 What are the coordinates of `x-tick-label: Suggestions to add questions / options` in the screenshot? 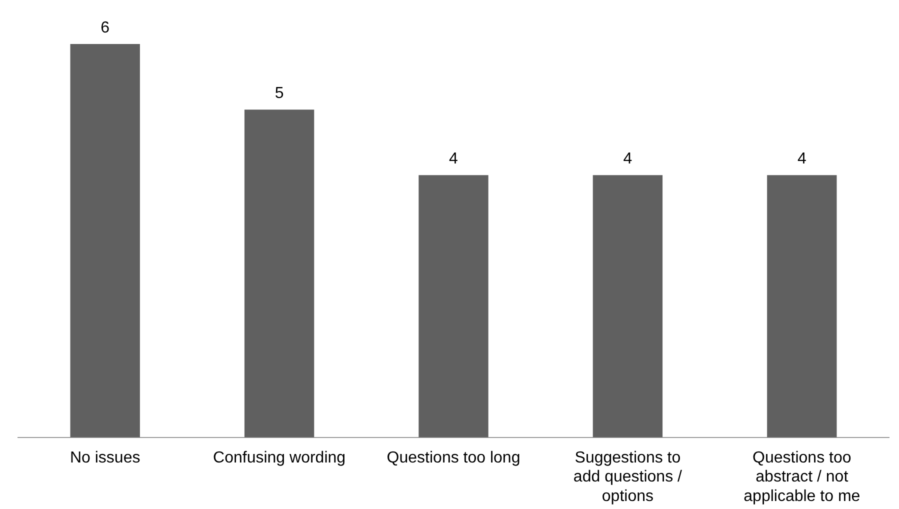 It's located at (628, 477).